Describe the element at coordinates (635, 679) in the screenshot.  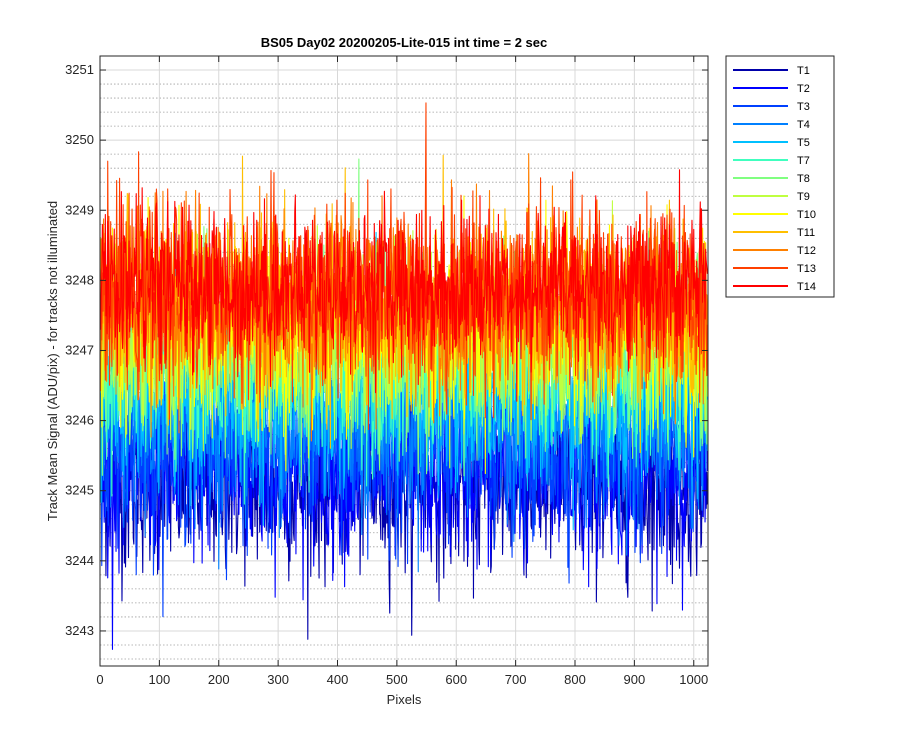
I see `x-tick-label: 900` at that location.